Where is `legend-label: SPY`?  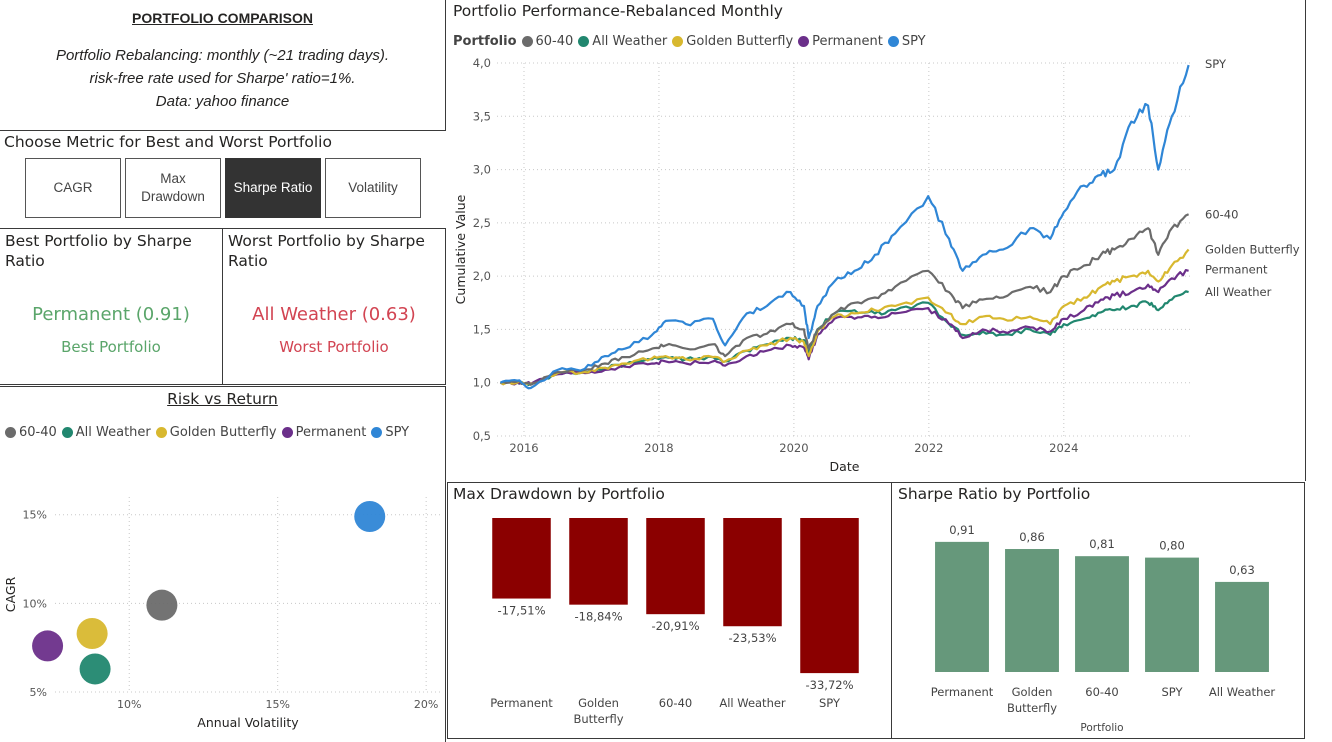
legend-label: SPY is located at coordinates (913, 41).